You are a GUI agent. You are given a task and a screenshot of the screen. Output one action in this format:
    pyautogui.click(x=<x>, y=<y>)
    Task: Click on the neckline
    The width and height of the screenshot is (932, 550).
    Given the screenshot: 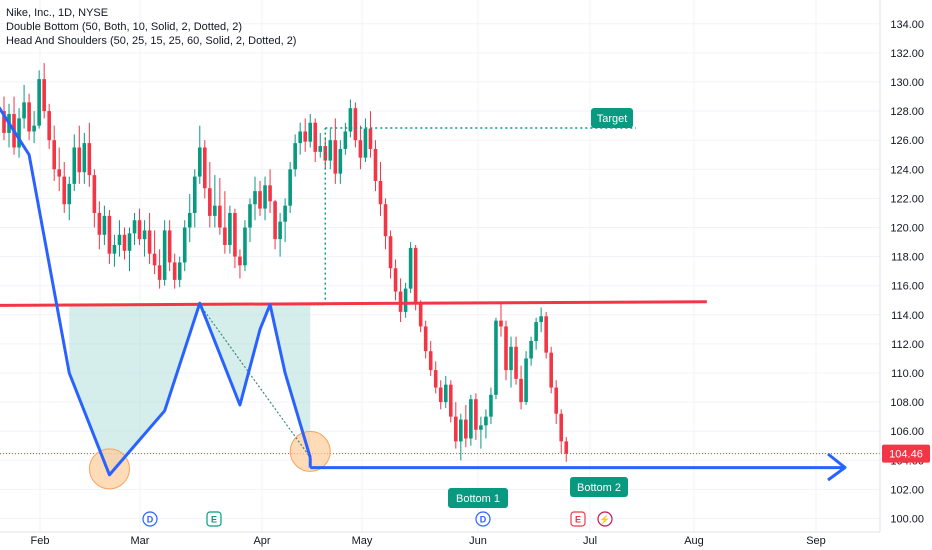 What is the action you would take?
    pyautogui.click(x=353, y=303)
    